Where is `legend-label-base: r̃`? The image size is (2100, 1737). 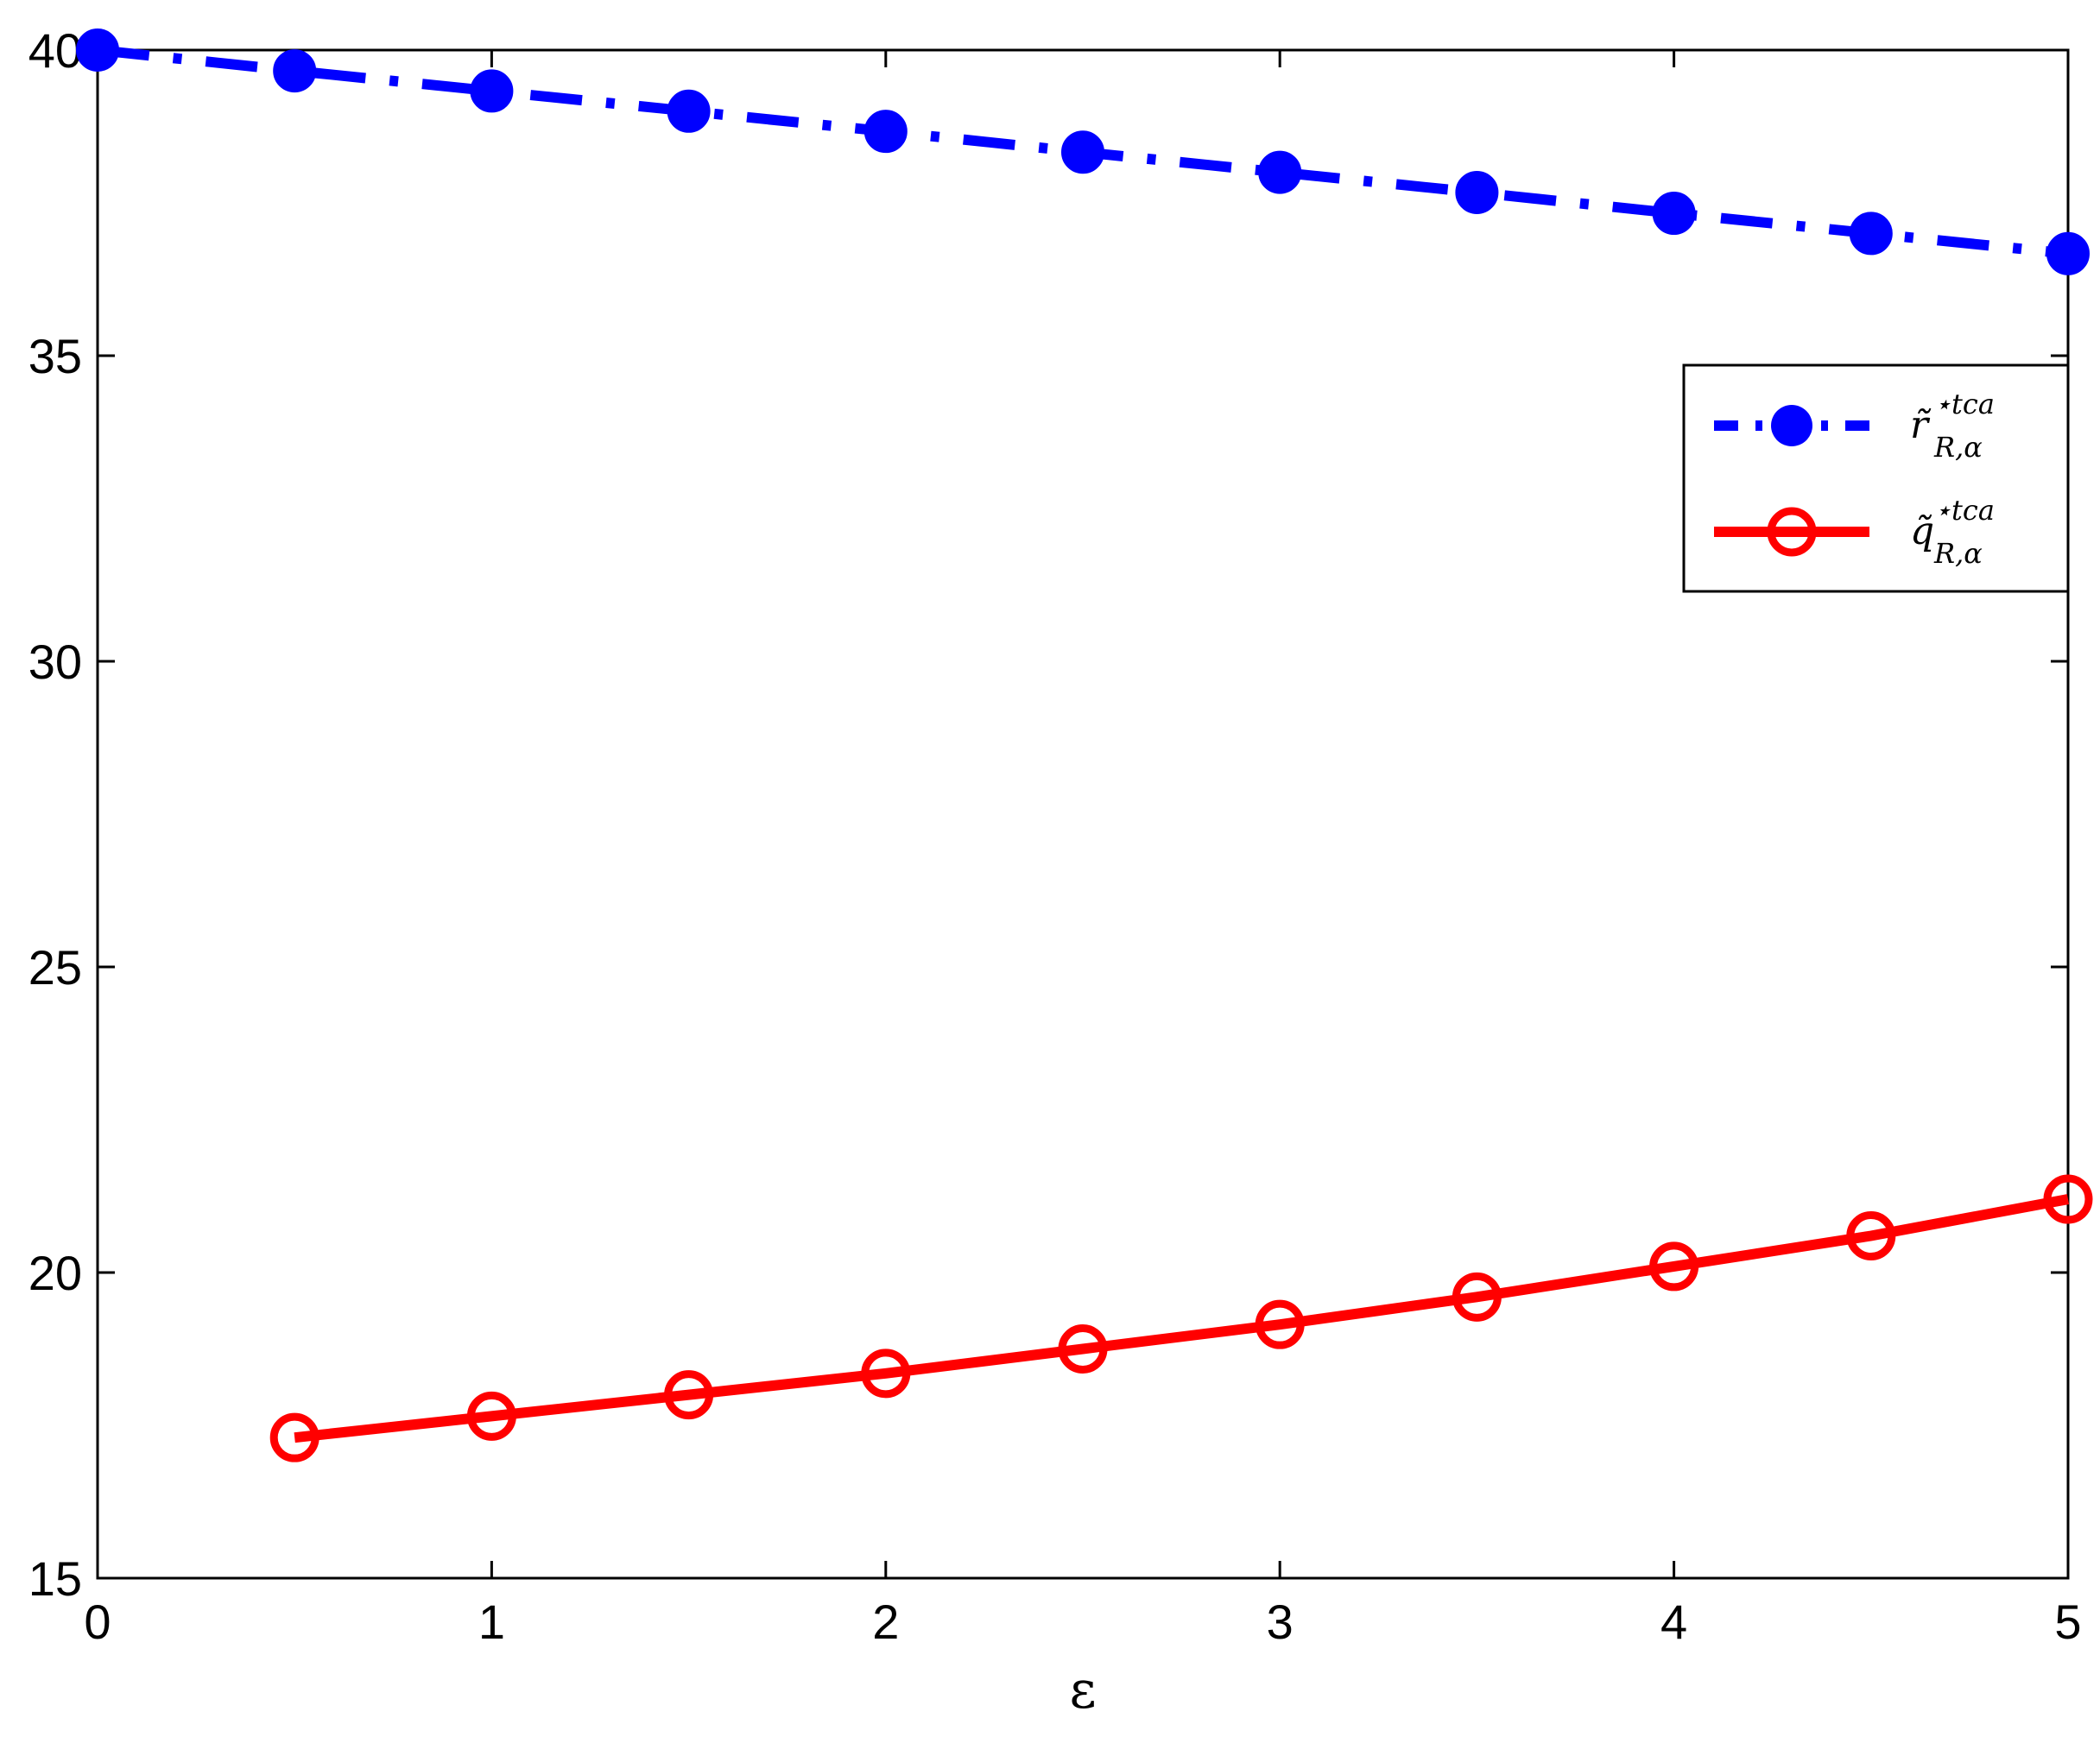 legend-label-base: r̃ is located at coordinates (1921, 425).